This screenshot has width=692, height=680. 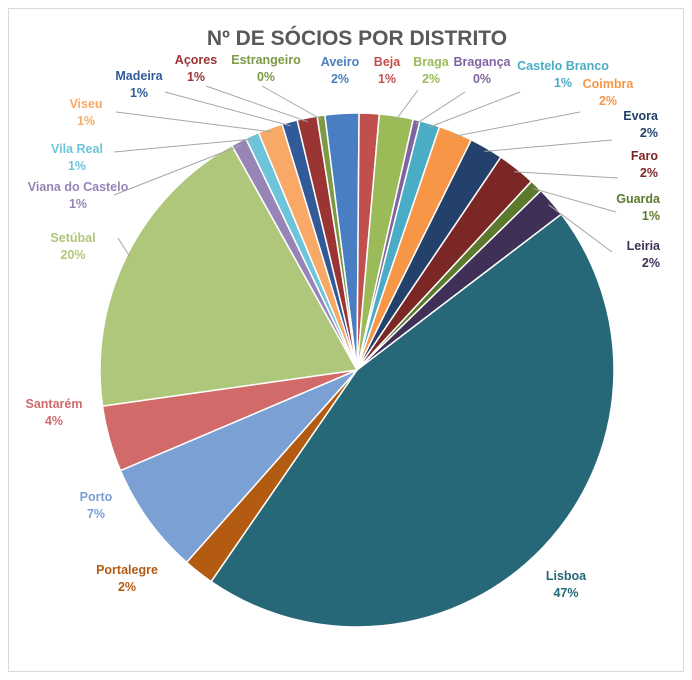 What do you see at coordinates (641, 124) in the screenshot?
I see `data-label-evora: Evora 2%` at bounding box center [641, 124].